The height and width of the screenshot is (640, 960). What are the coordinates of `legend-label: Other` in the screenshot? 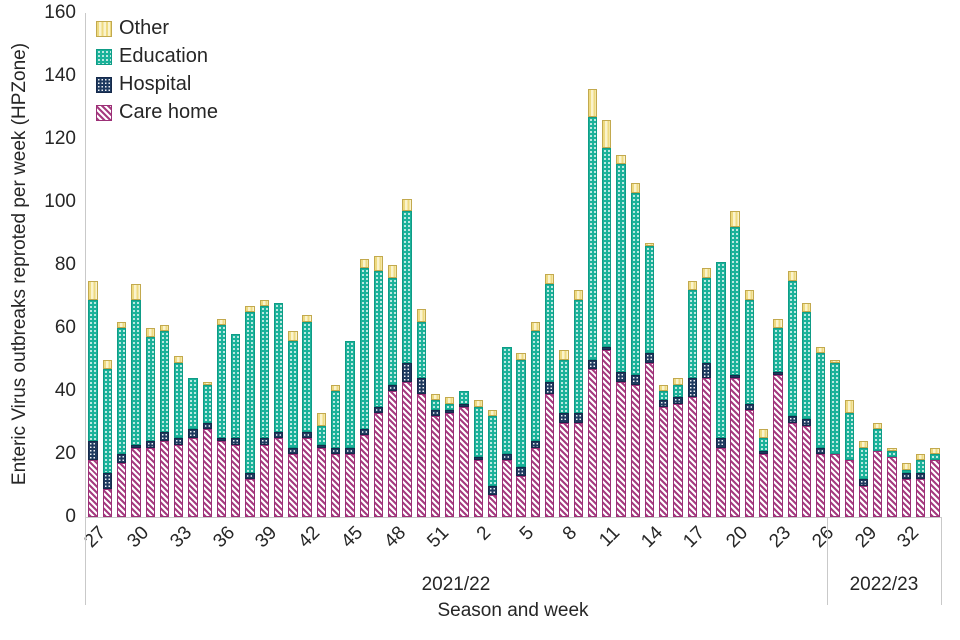 It's located at (144, 28).